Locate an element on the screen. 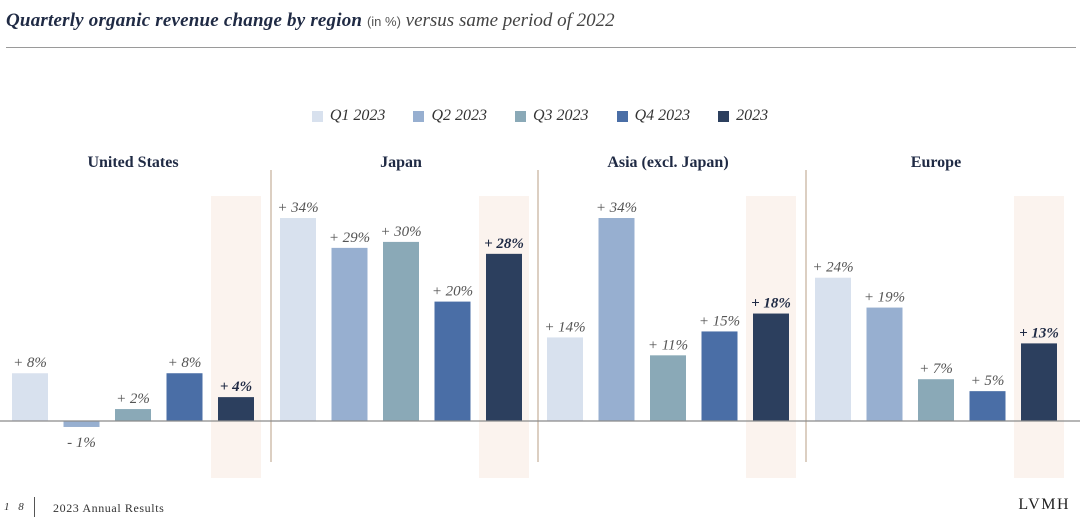  legend-item: Q4 2023 is located at coordinates (653, 116).